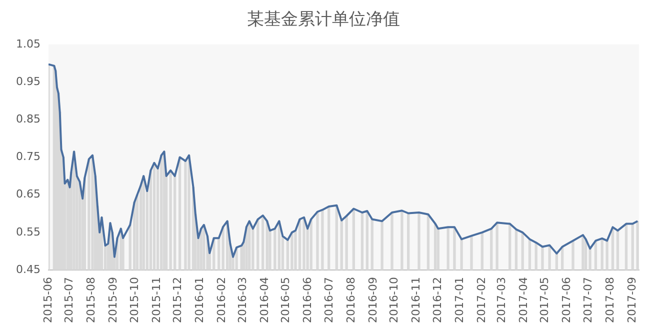  I want to click on x-tick-label: 2016-02, so click(221, 300).